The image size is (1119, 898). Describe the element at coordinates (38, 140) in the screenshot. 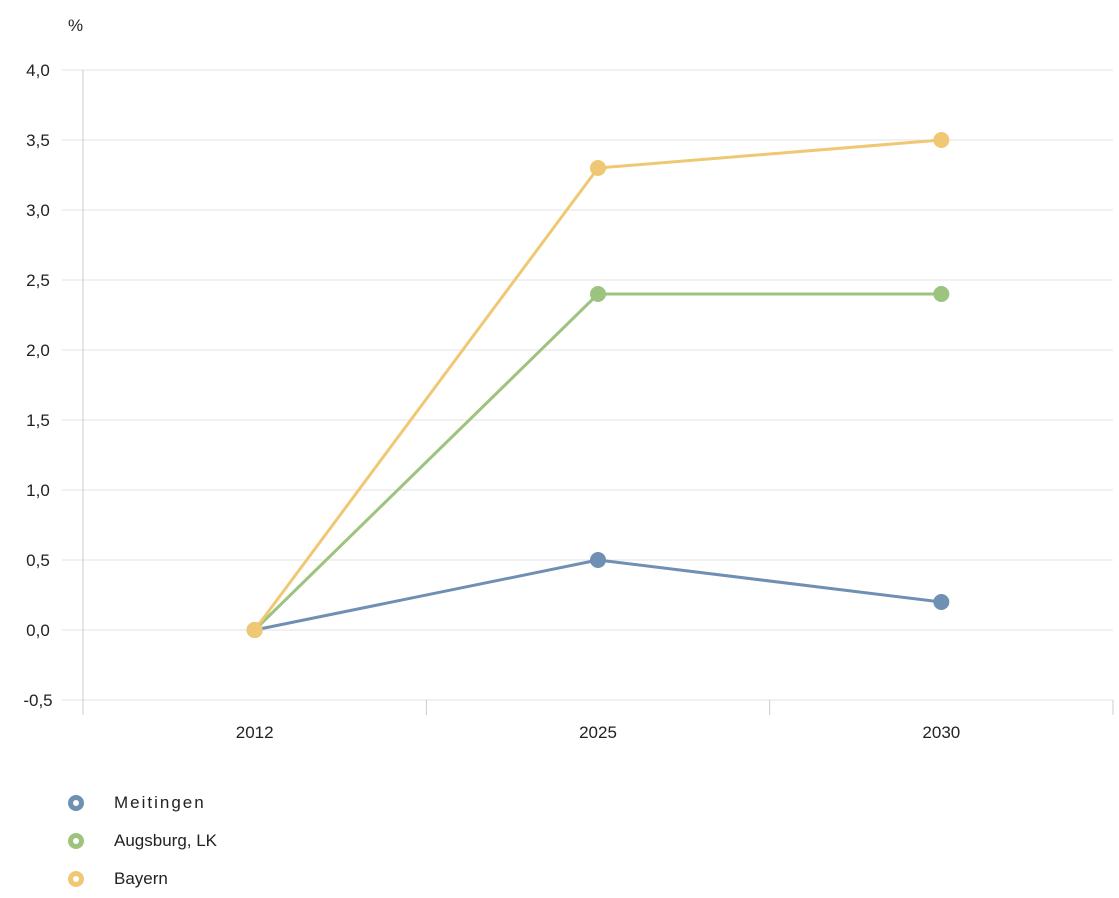

I see `y-tick-label: 3,5` at that location.